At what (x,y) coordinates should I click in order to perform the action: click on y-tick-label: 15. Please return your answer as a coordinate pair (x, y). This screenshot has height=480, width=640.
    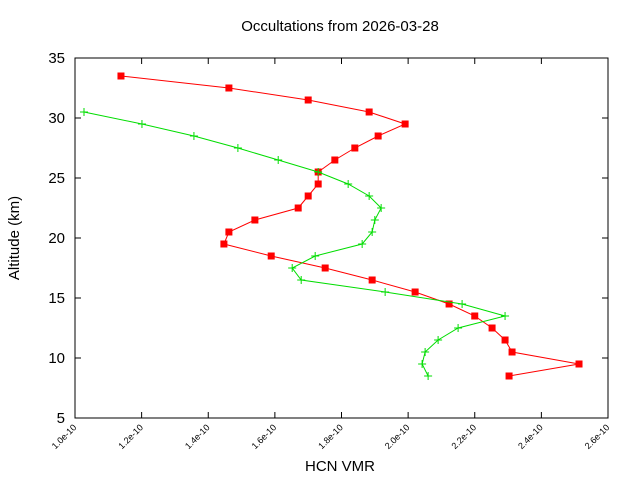
    Looking at the image, I should click on (56, 298).